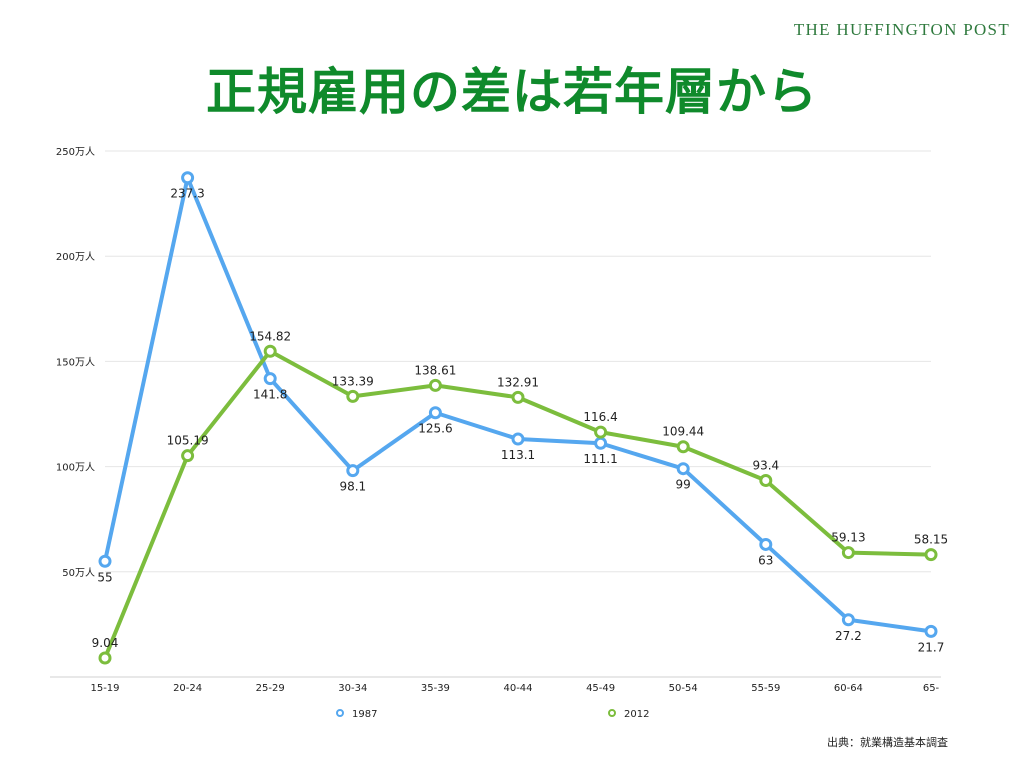 This screenshot has width=1024, height=768. What do you see at coordinates (901, 29) in the screenshot?
I see `brand-logo-text: THE HUFFINGTON POST` at bounding box center [901, 29].